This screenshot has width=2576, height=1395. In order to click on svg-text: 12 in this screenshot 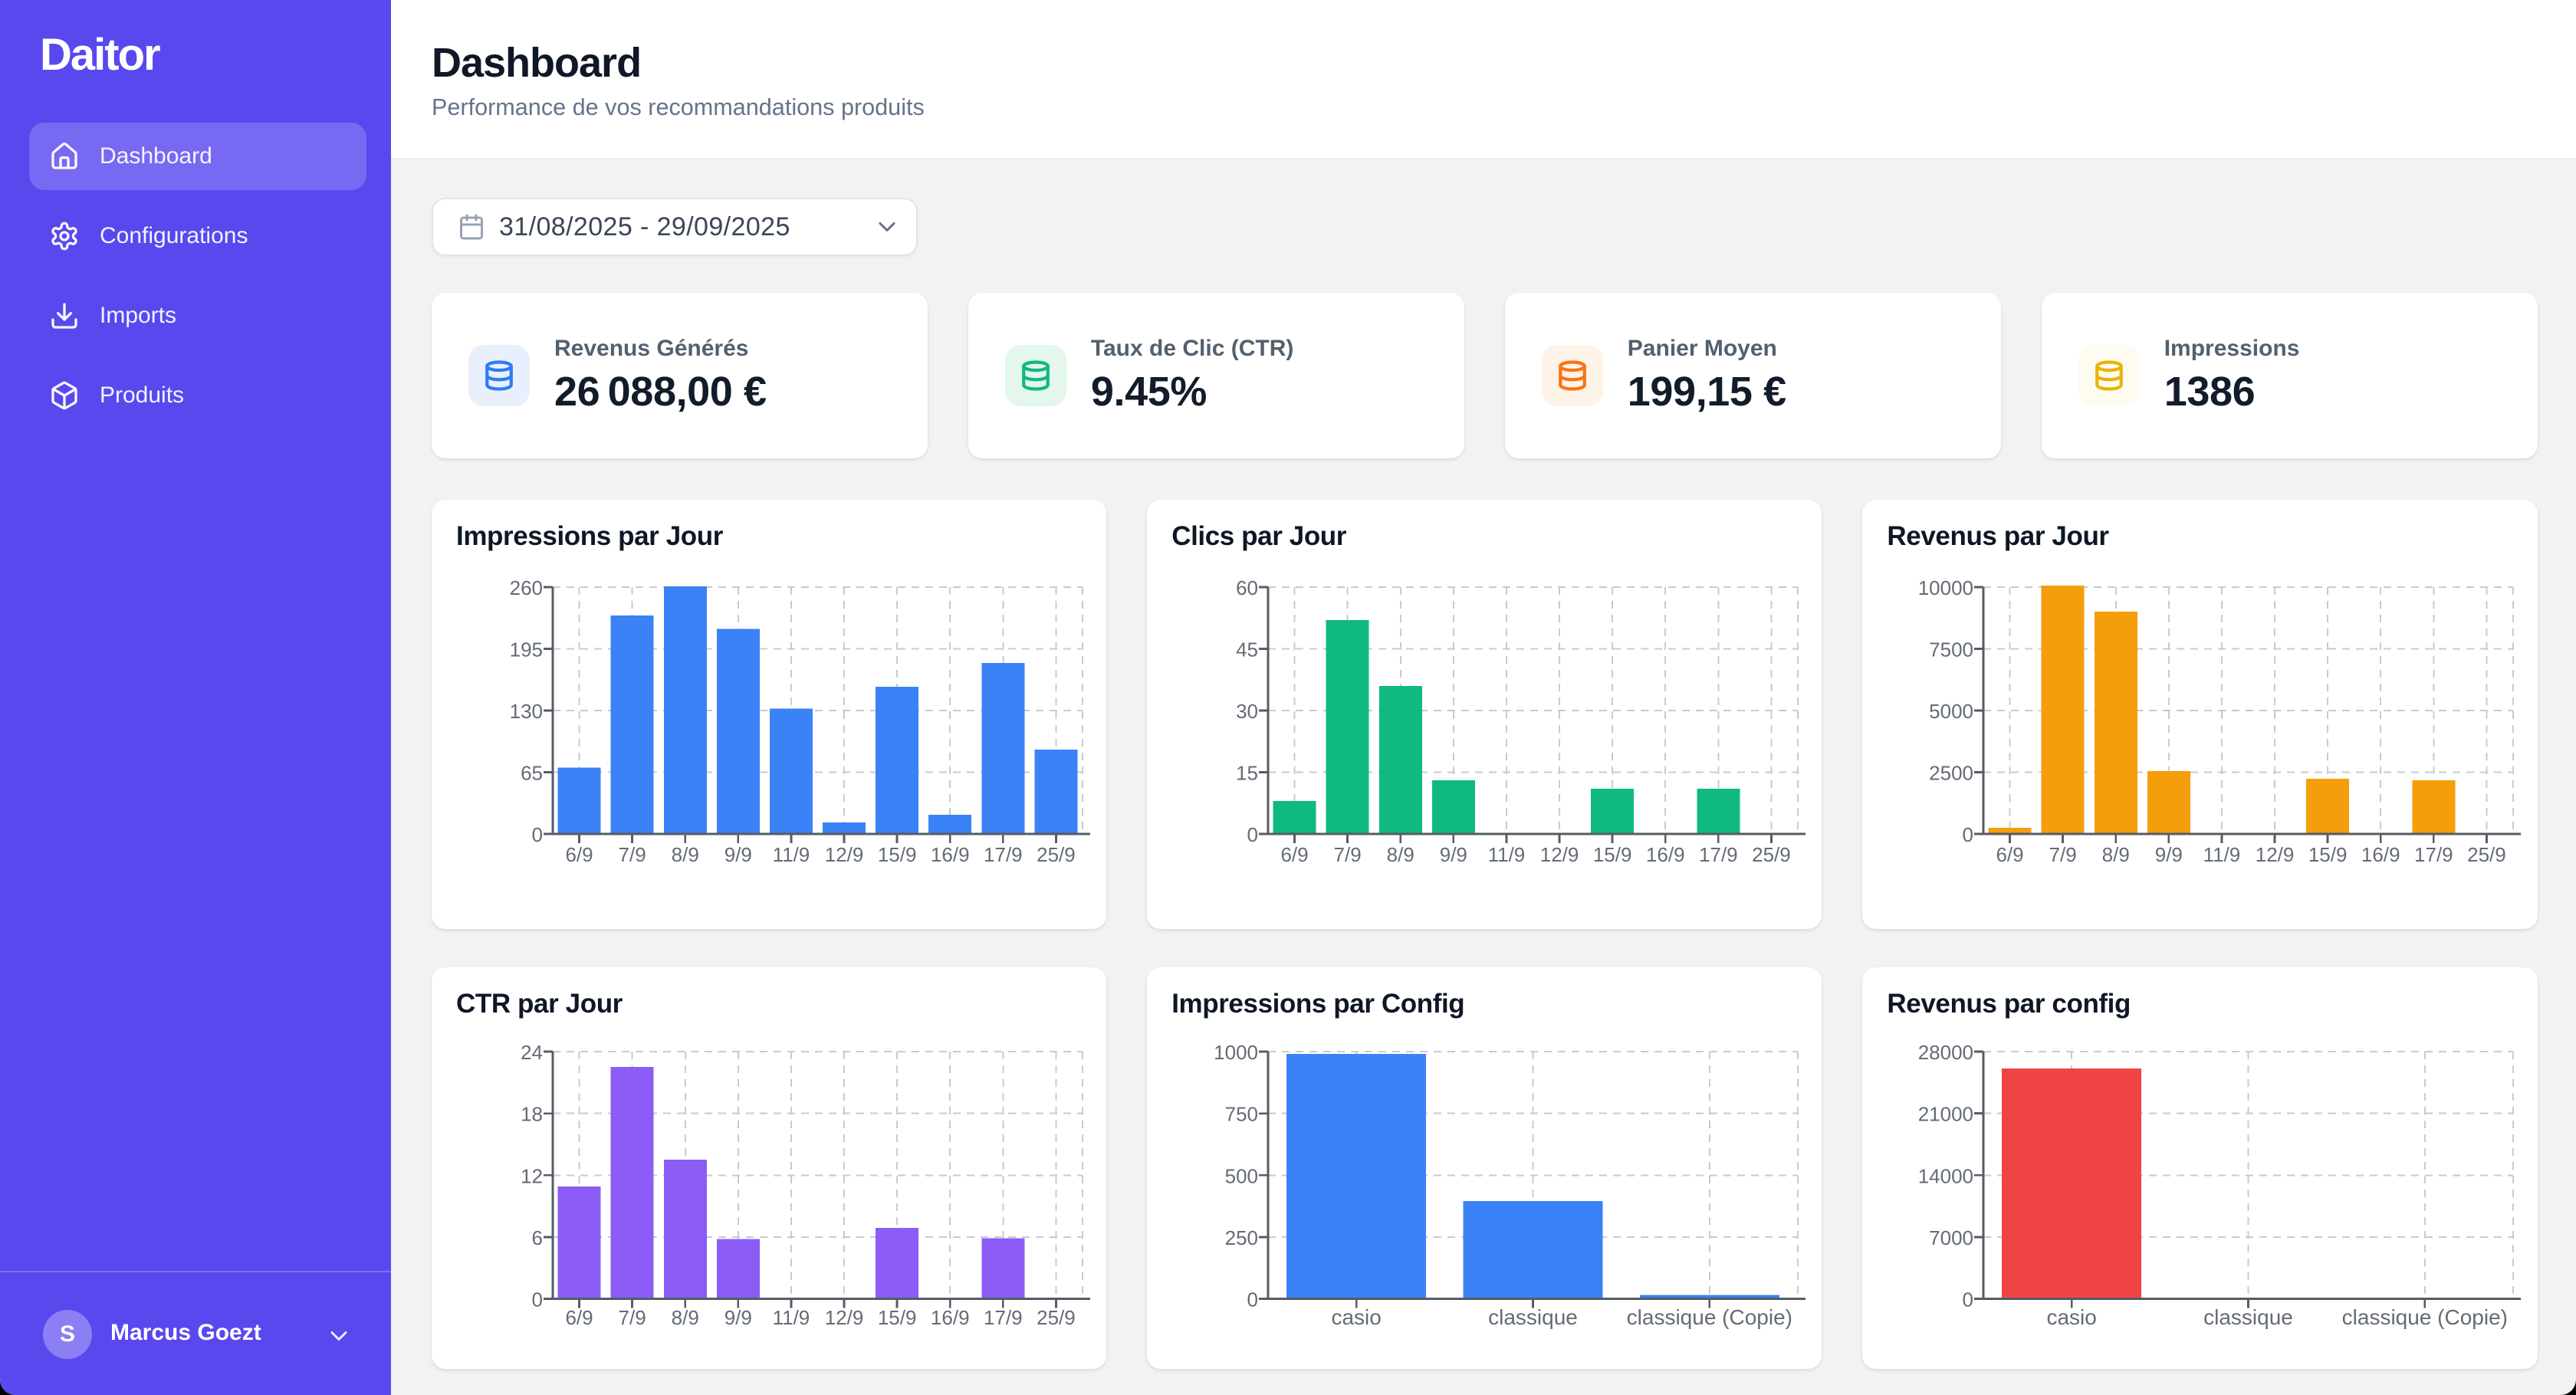, I will do `click(532, 1176)`.